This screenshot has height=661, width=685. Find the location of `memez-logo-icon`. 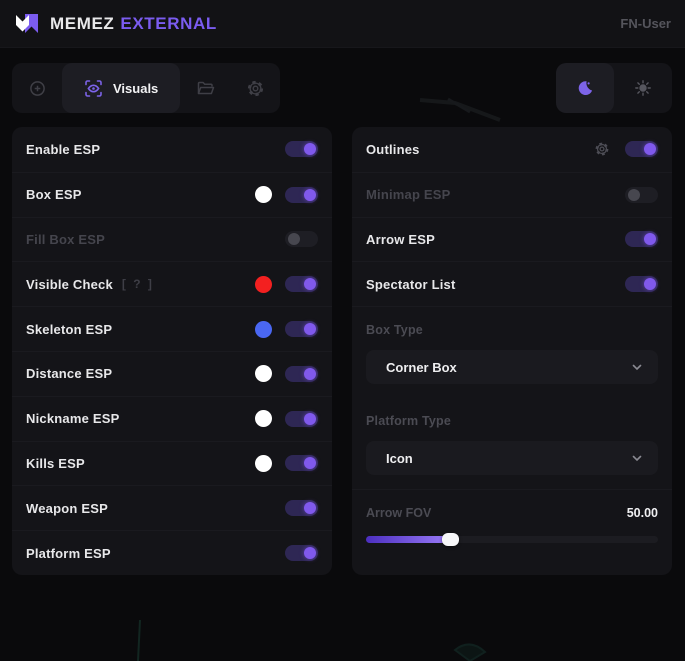

memez-logo-icon is located at coordinates (27, 23).